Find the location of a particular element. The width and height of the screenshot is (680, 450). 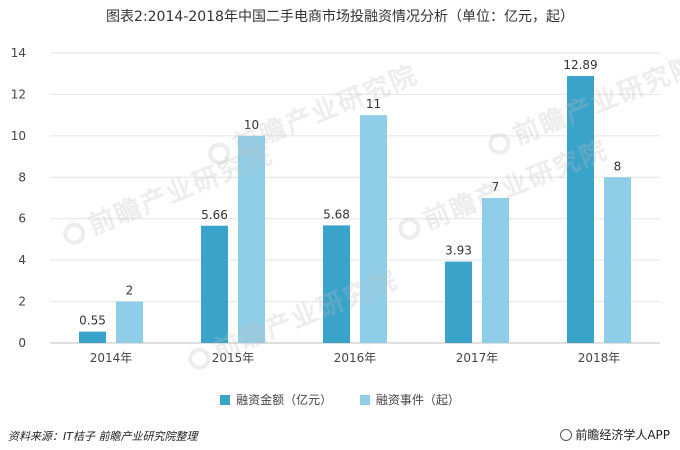

legend-swatch-events is located at coordinates (364, 400).